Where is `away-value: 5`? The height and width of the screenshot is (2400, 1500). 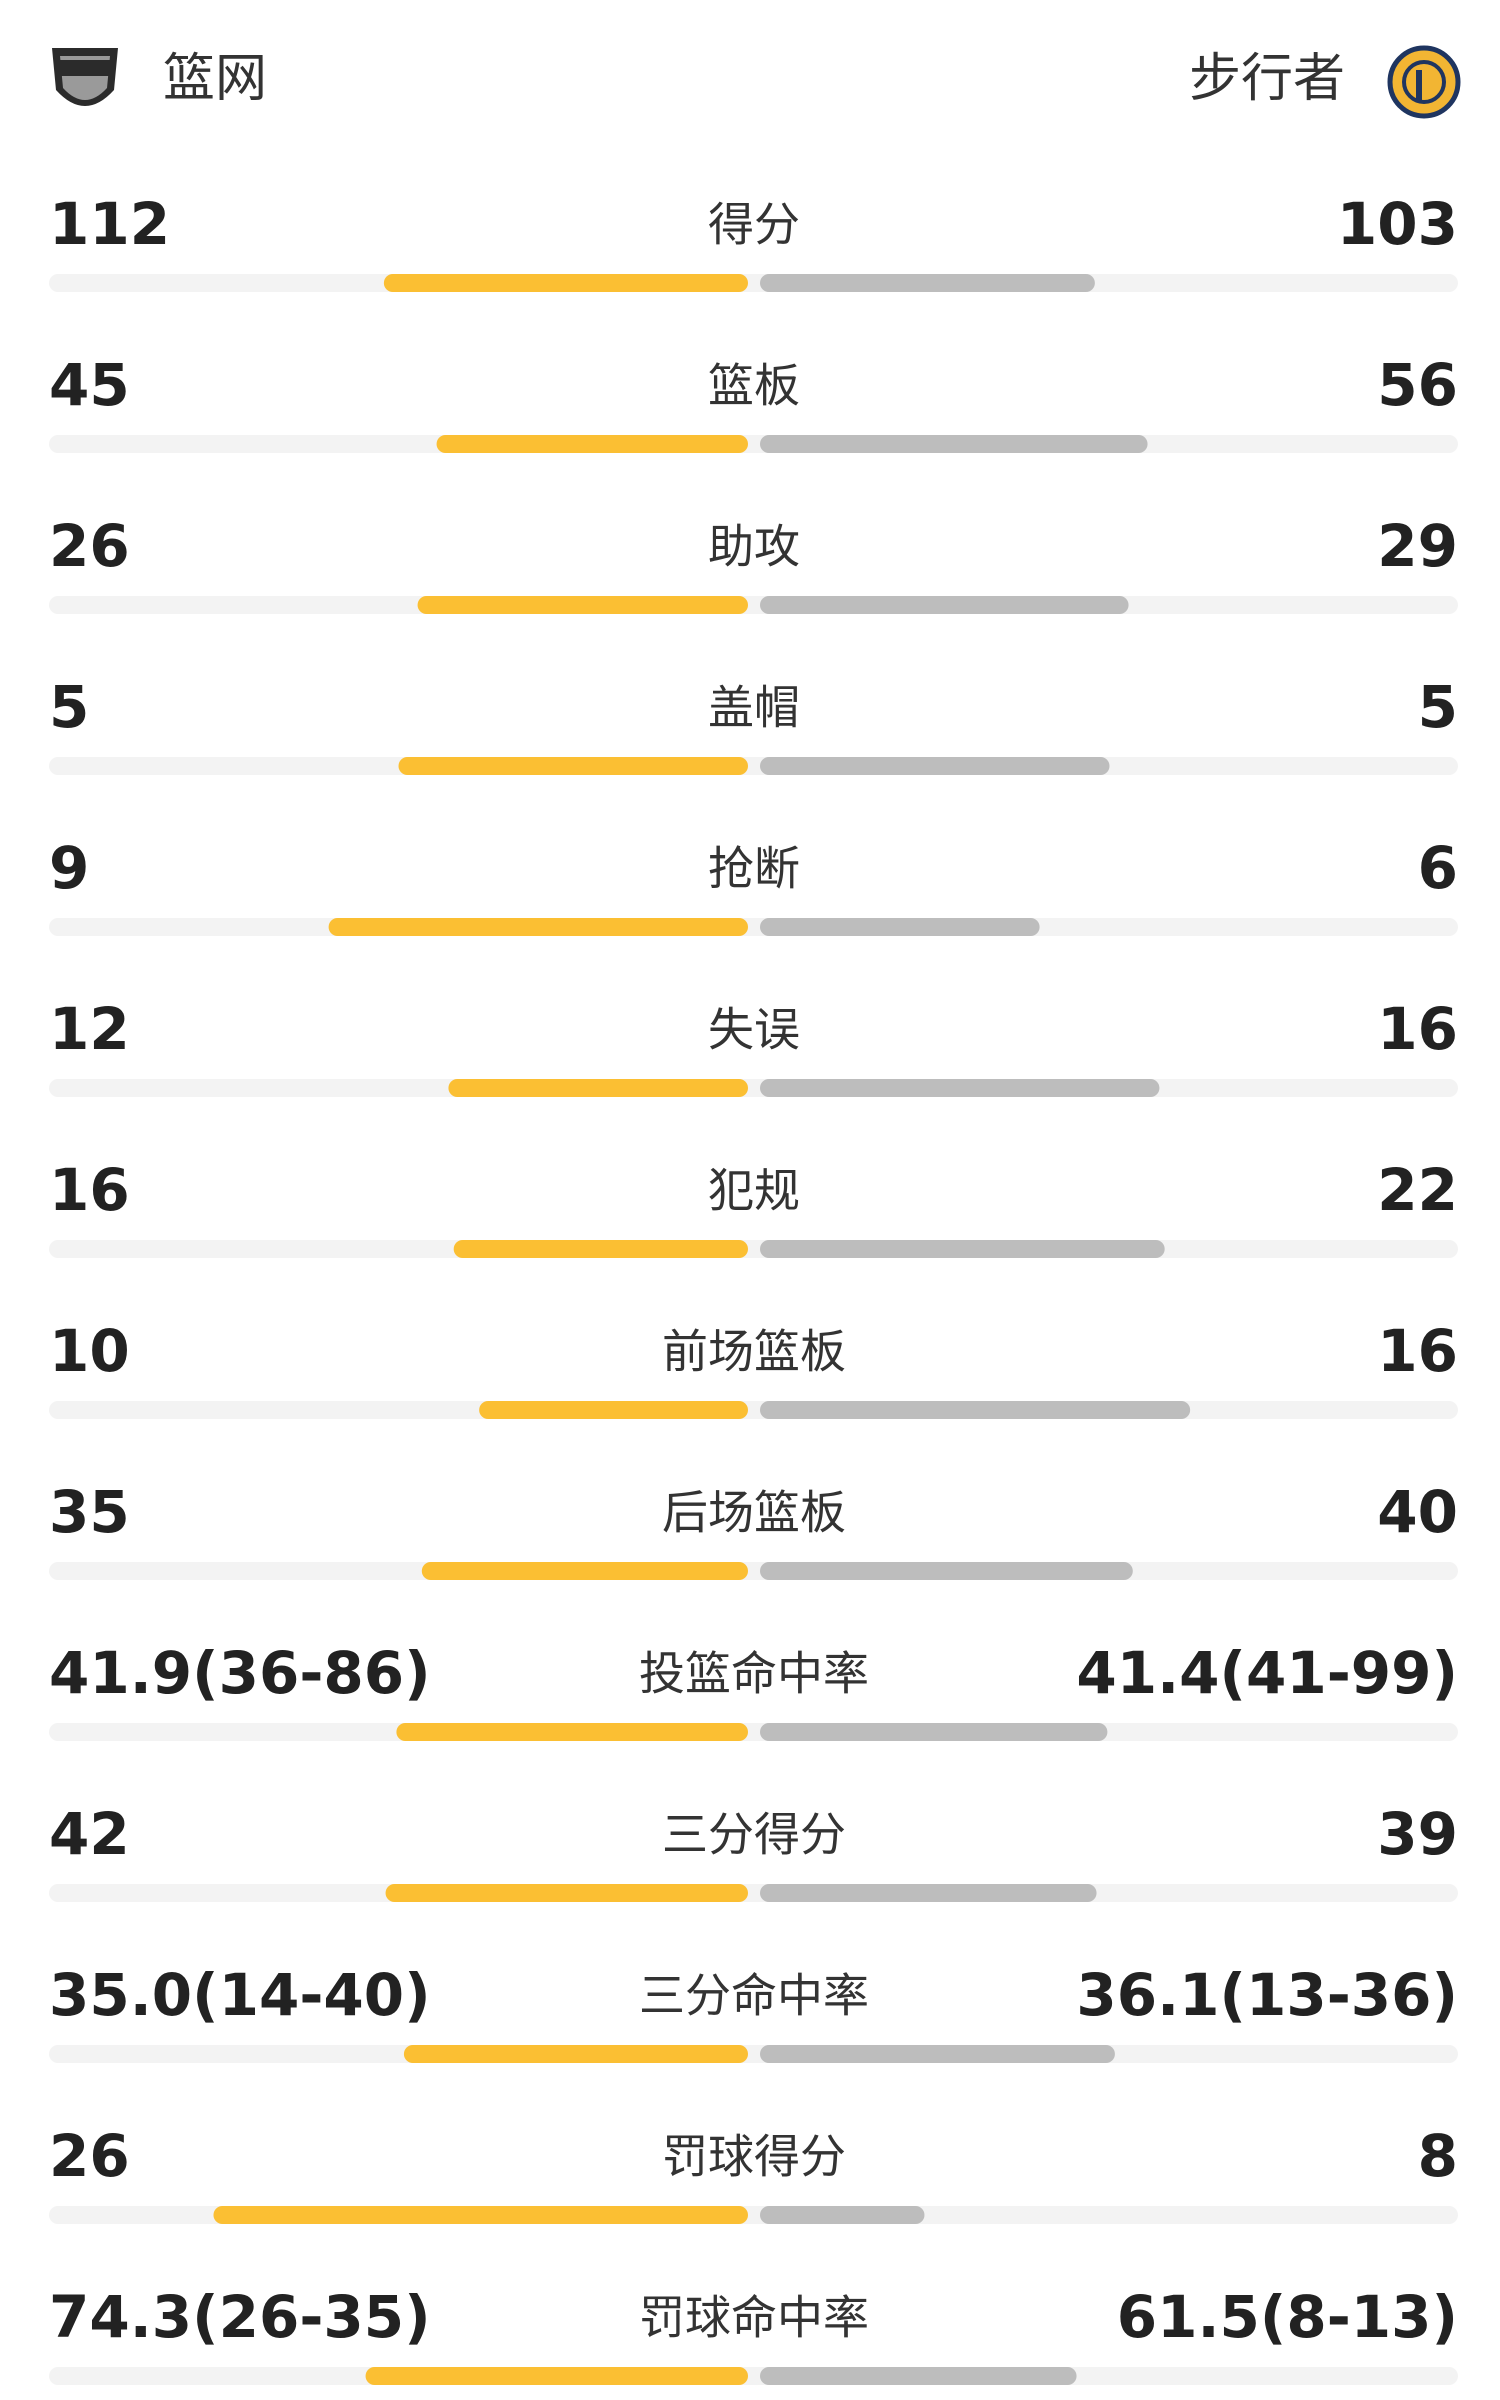
away-value: 5 is located at coordinates (1438, 707).